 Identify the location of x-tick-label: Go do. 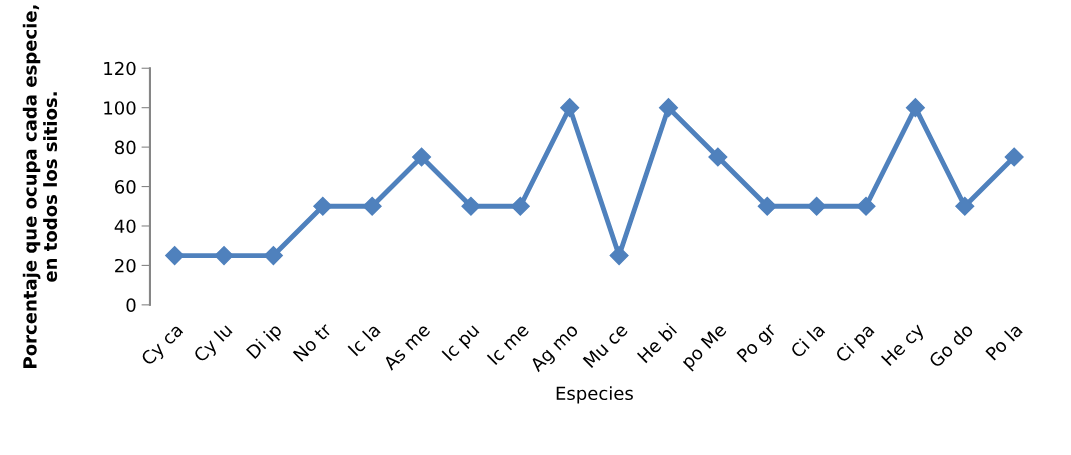
(950, 345).